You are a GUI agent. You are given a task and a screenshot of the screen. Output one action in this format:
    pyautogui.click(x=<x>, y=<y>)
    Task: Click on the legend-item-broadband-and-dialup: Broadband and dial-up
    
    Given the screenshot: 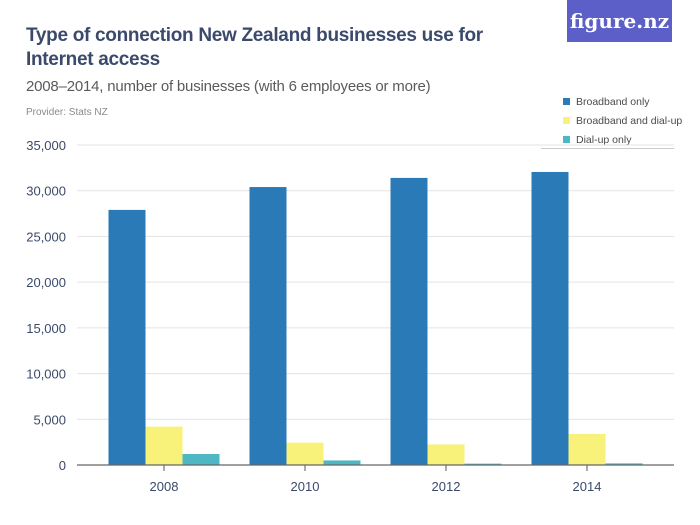 What is the action you would take?
    pyautogui.click(x=622, y=120)
    